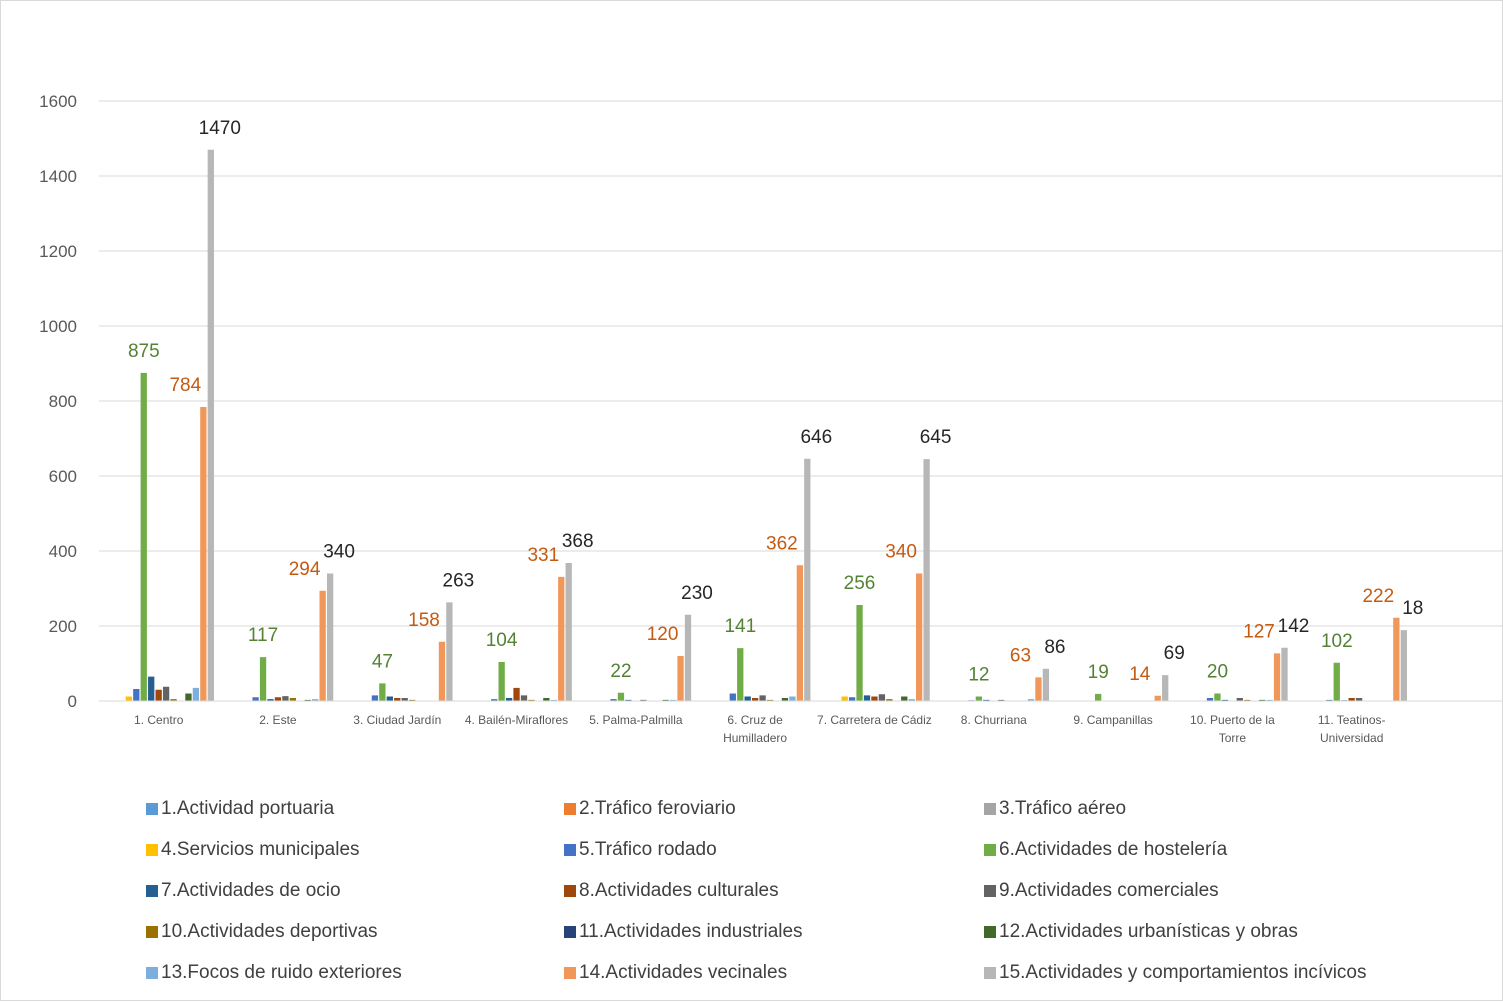  I want to click on data-label: 117, so click(263, 635).